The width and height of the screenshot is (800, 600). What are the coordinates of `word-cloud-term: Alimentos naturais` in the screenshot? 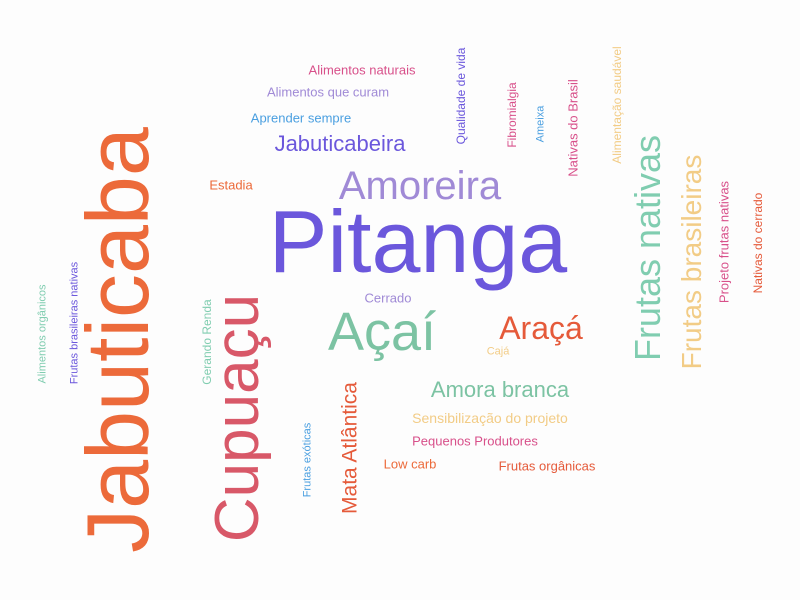 It's located at (362, 70).